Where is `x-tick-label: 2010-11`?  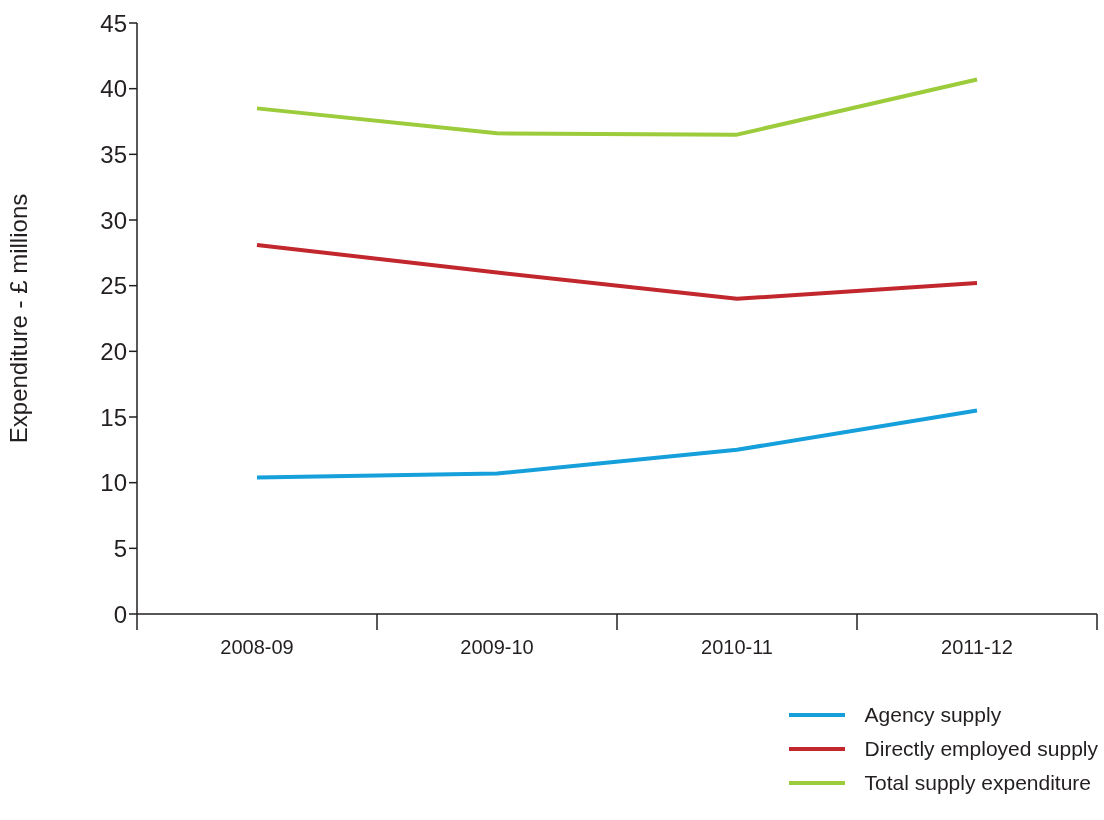 x-tick-label: 2010-11 is located at coordinates (737, 647).